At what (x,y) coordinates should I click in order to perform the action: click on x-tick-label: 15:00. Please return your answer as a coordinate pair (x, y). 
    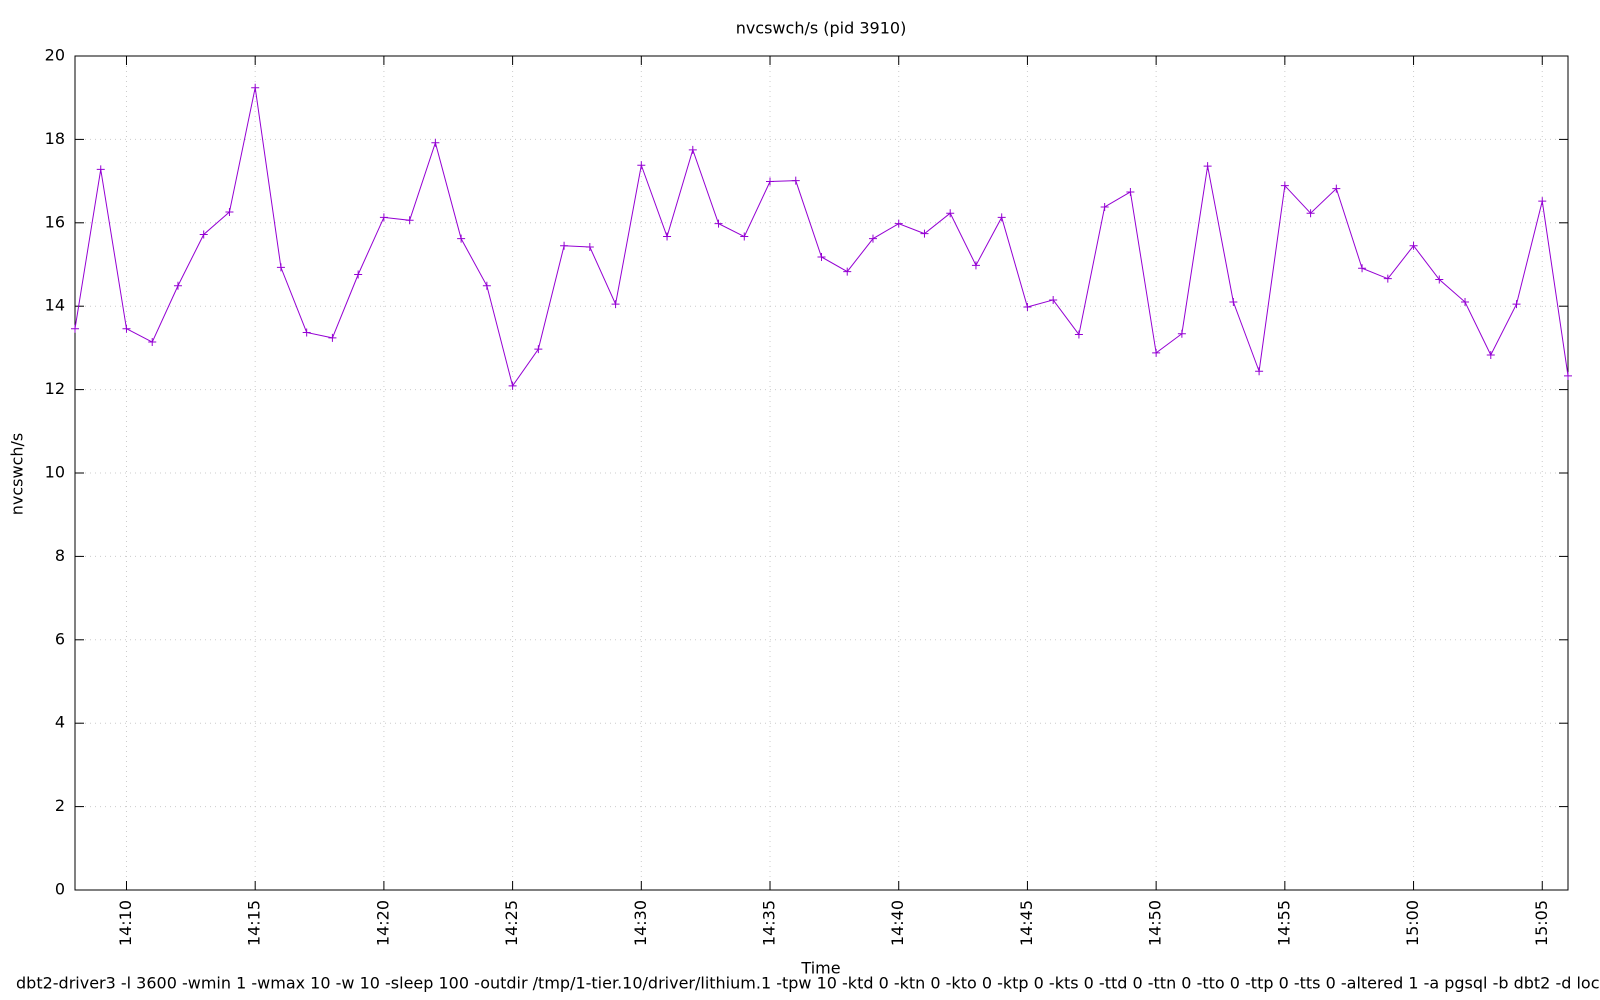
    Looking at the image, I should click on (1412, 923).